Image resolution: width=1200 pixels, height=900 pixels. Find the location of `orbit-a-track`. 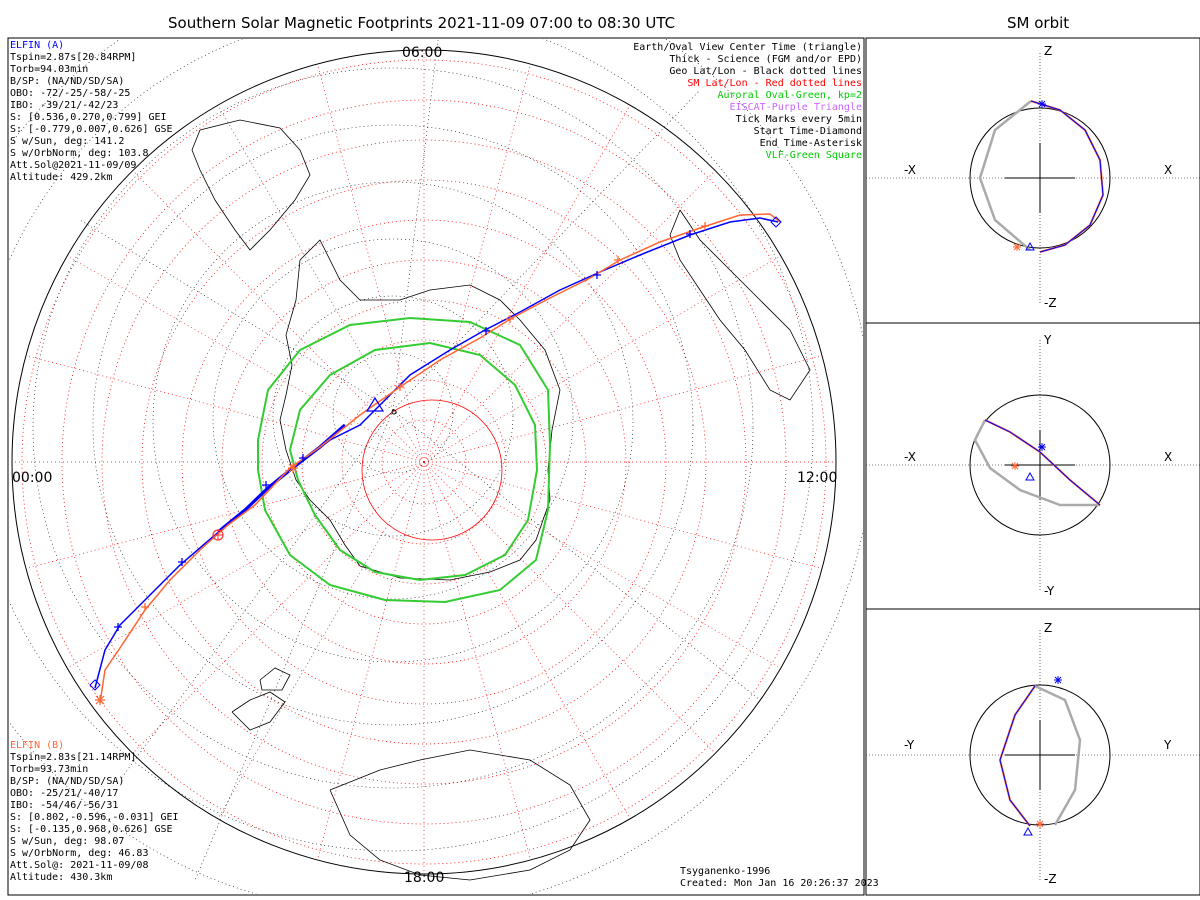

orbit-a-track is located at coordinates (1067, 176).